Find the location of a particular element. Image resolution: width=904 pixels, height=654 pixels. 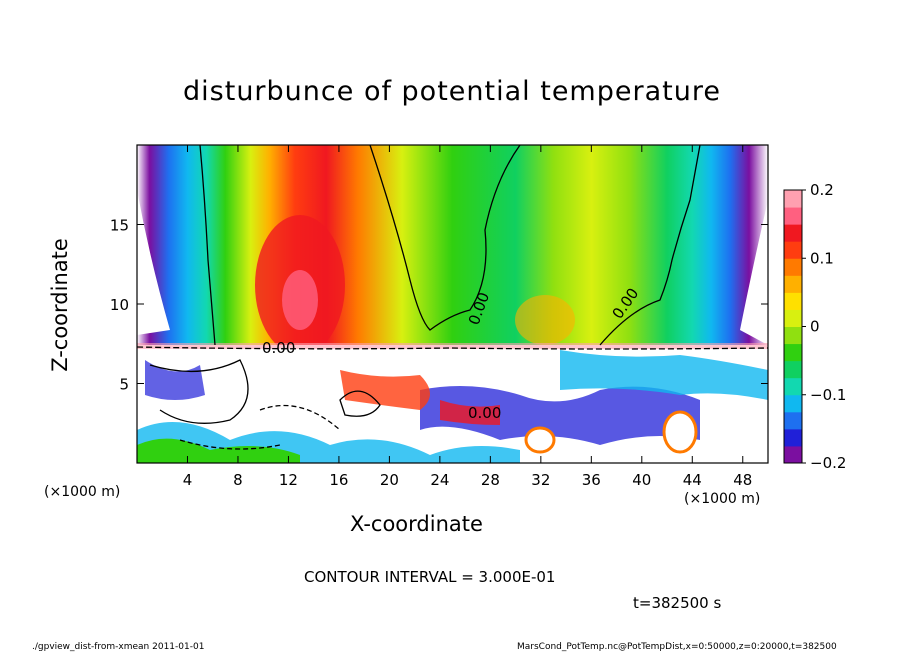

y-tick-label: 5 is located at coordinates (124, 385).